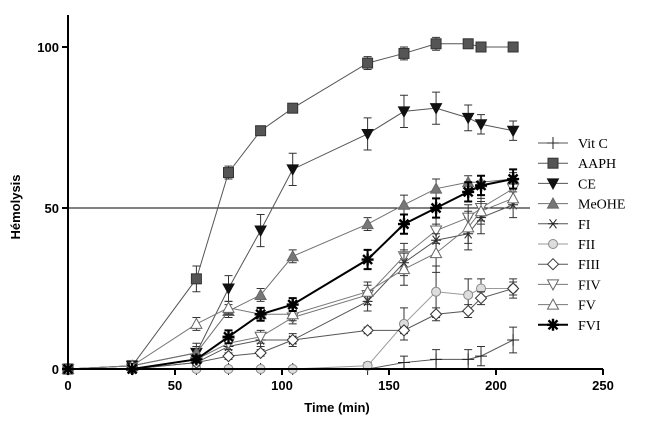 This screenshot has height=421, width=651. What do you see at coordinates (597, 164) in the screenshot?
I see `legend-label-aaph: AAPH` at bounding box center [597, 164].